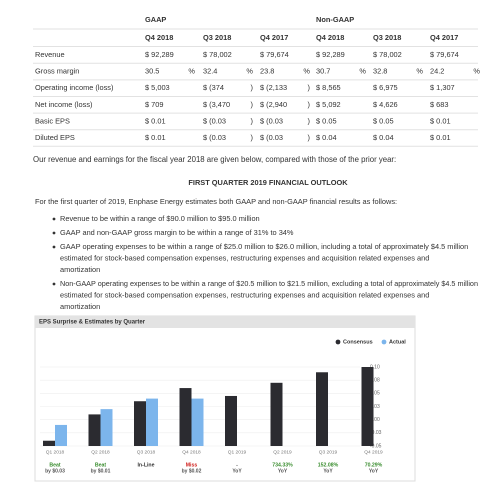 This screenshot has width=494, height=487. Describe the element at coordinates (57, 71) in the screenshot. I see `row-label: Gross margin` at that location.